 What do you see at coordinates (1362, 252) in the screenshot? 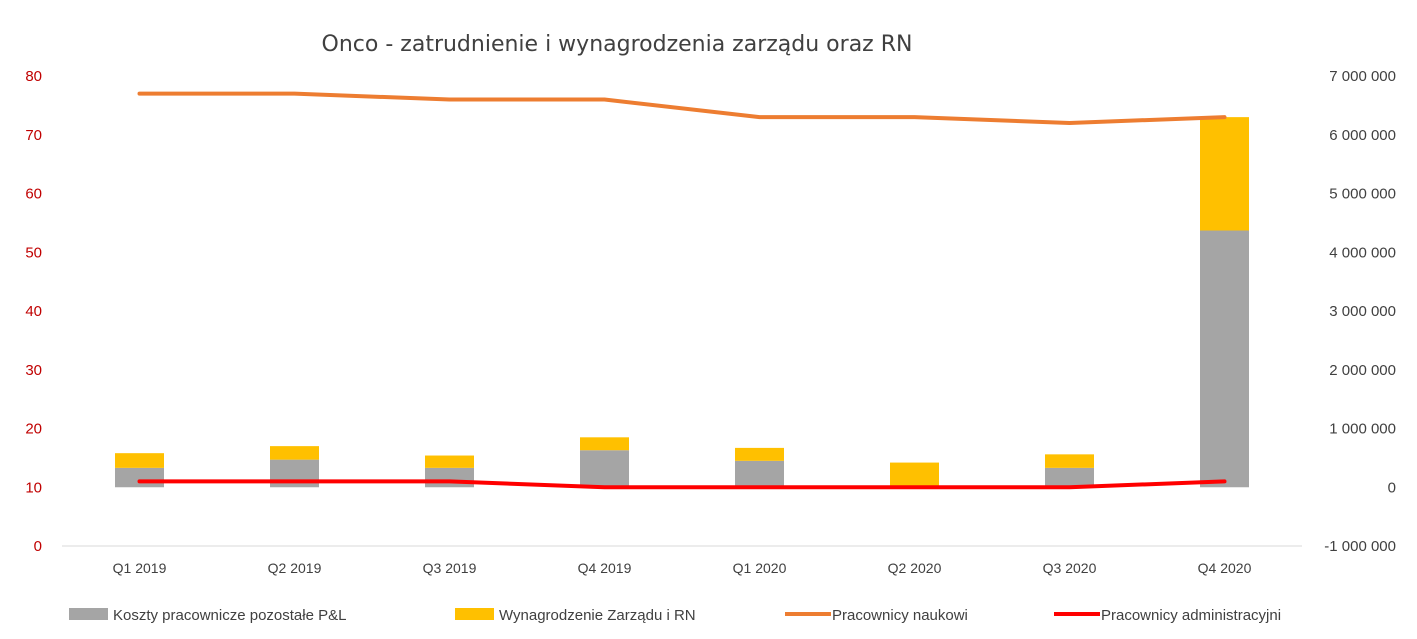
I see `right-tick-label: 4 000 000` at bounding box center [1362, 252].